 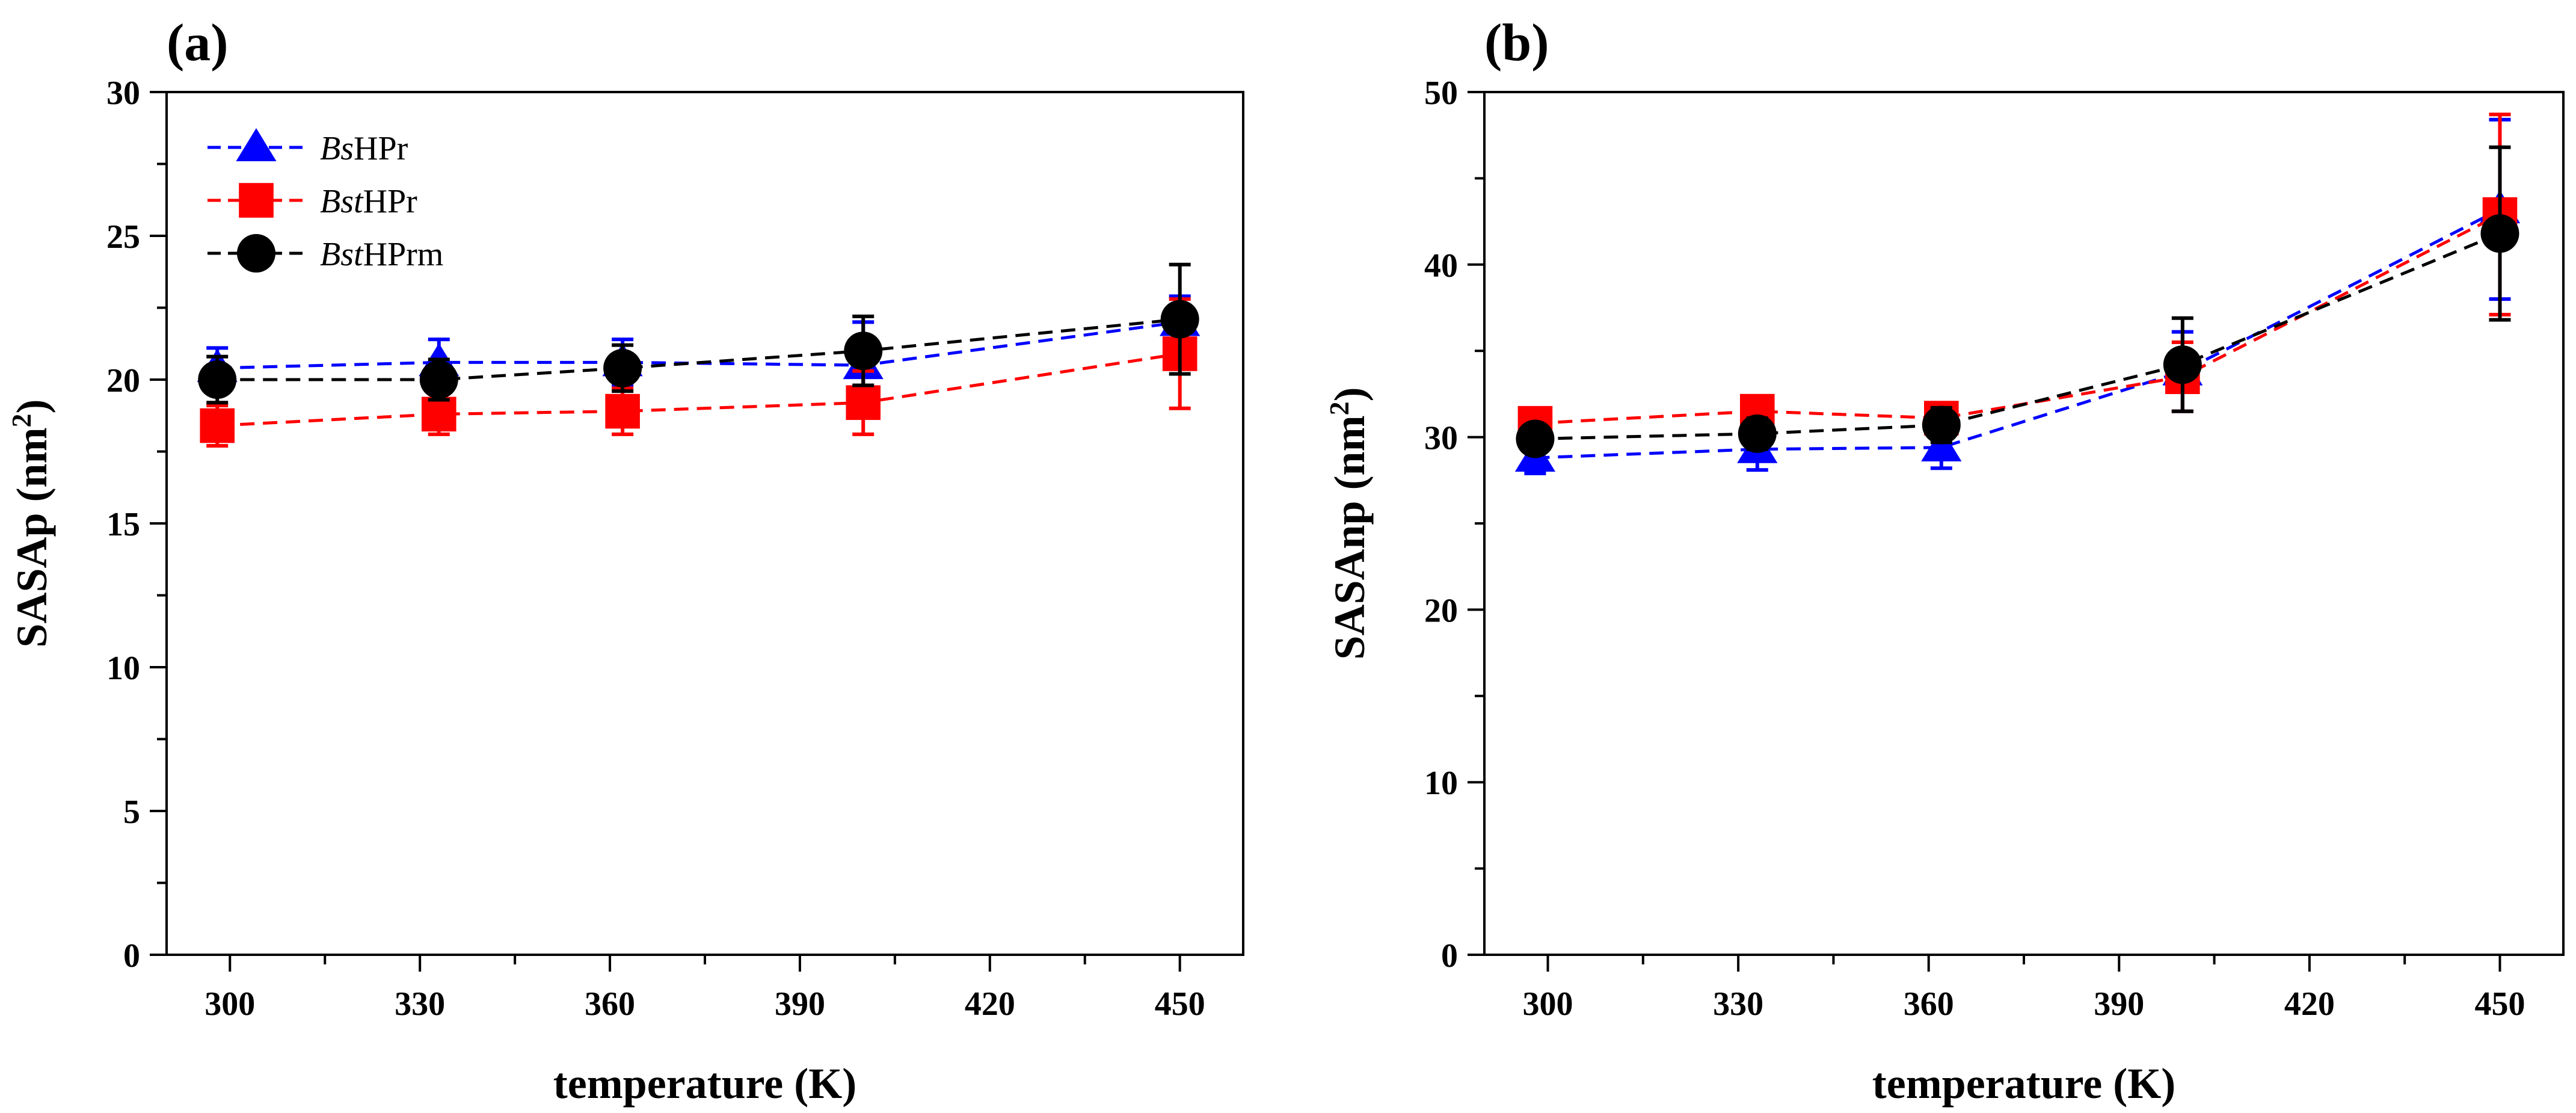 I want to click on legend: BsHPr BstHPr BstHPrm, so click(x=325, y=200).